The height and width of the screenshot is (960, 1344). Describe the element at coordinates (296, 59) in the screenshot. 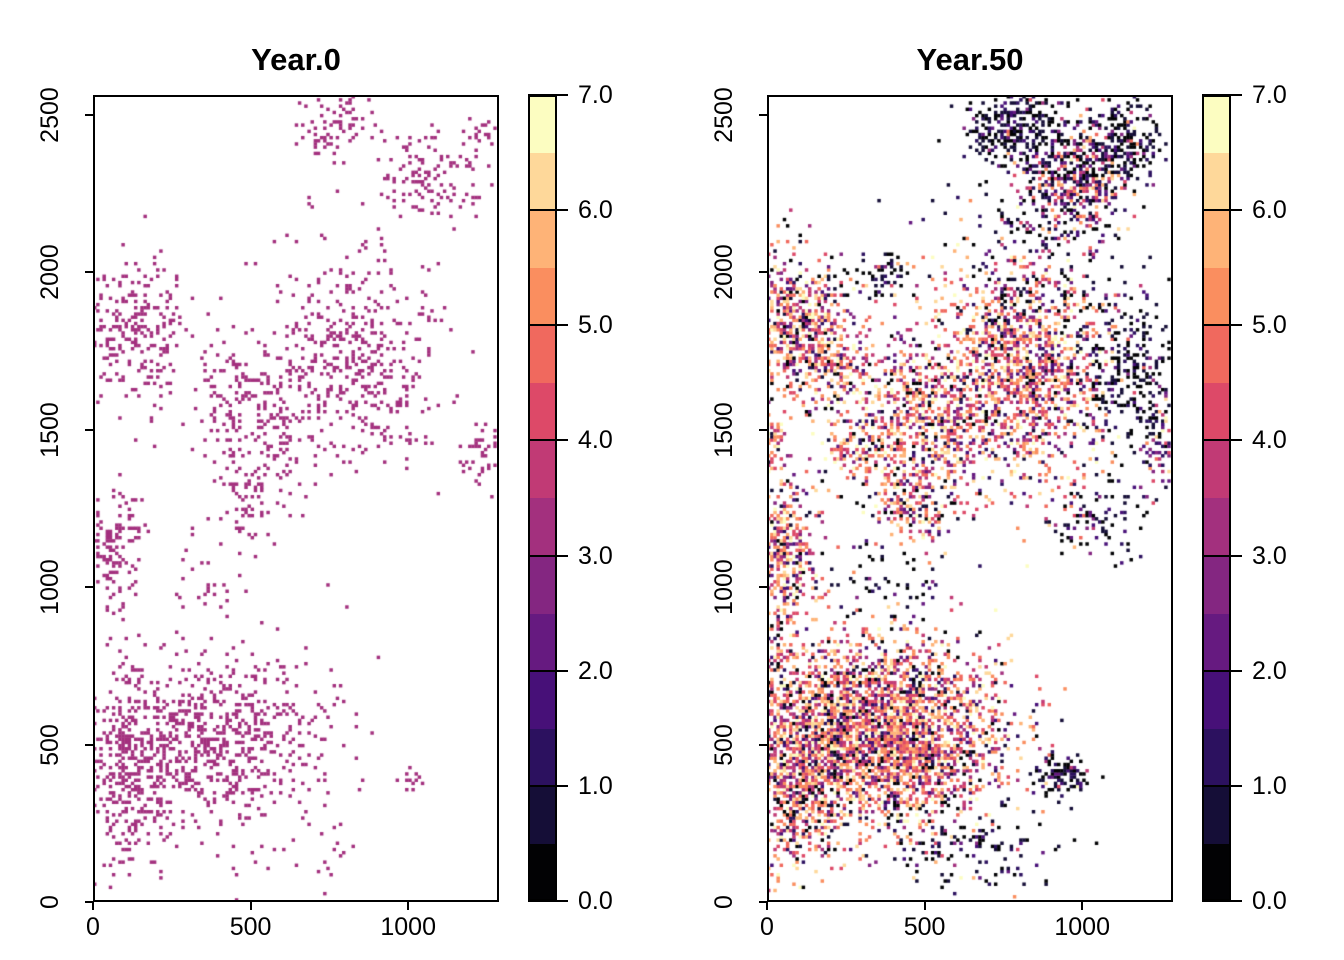

I see `panel-title-year0: Year.0` at that location.